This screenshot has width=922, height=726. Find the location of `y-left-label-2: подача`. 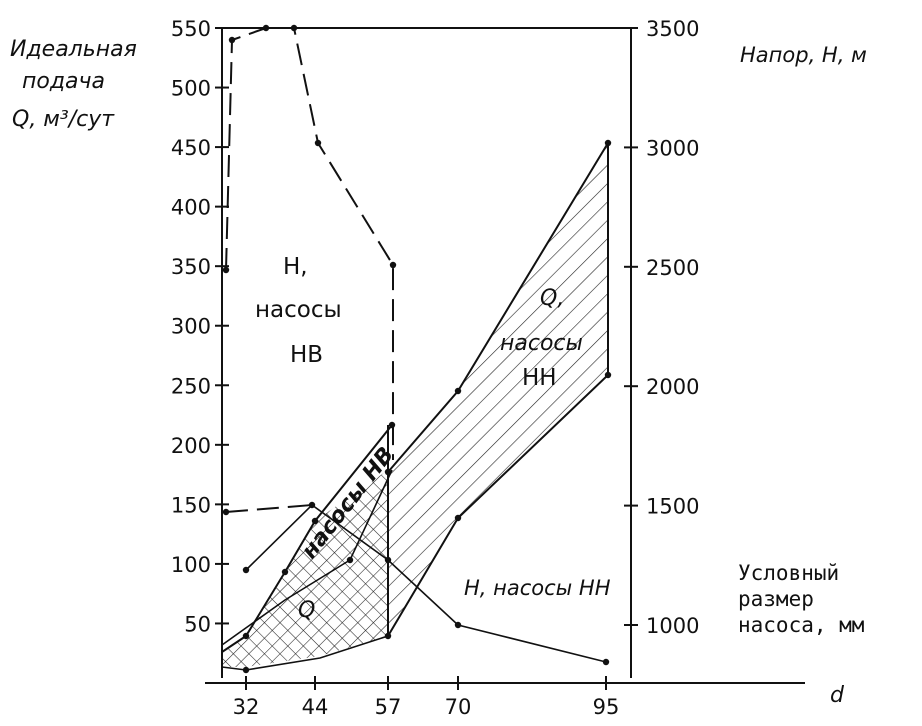

y-left-label-2: подача is located at coordinates (63, 81).